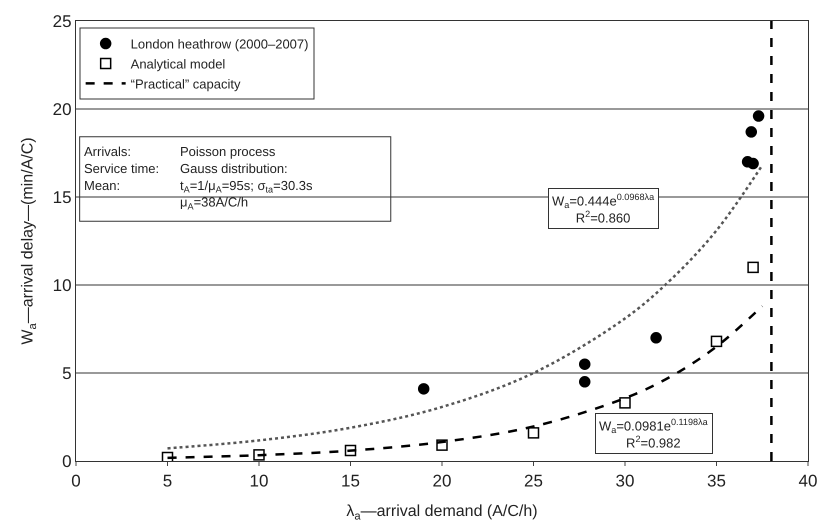 The width and height of the screenshot is (829, 529). Describe the element at coordinates (219, 44) in the screenshot. I see `legend-label: London heathrow (2000–2007)` at that location.